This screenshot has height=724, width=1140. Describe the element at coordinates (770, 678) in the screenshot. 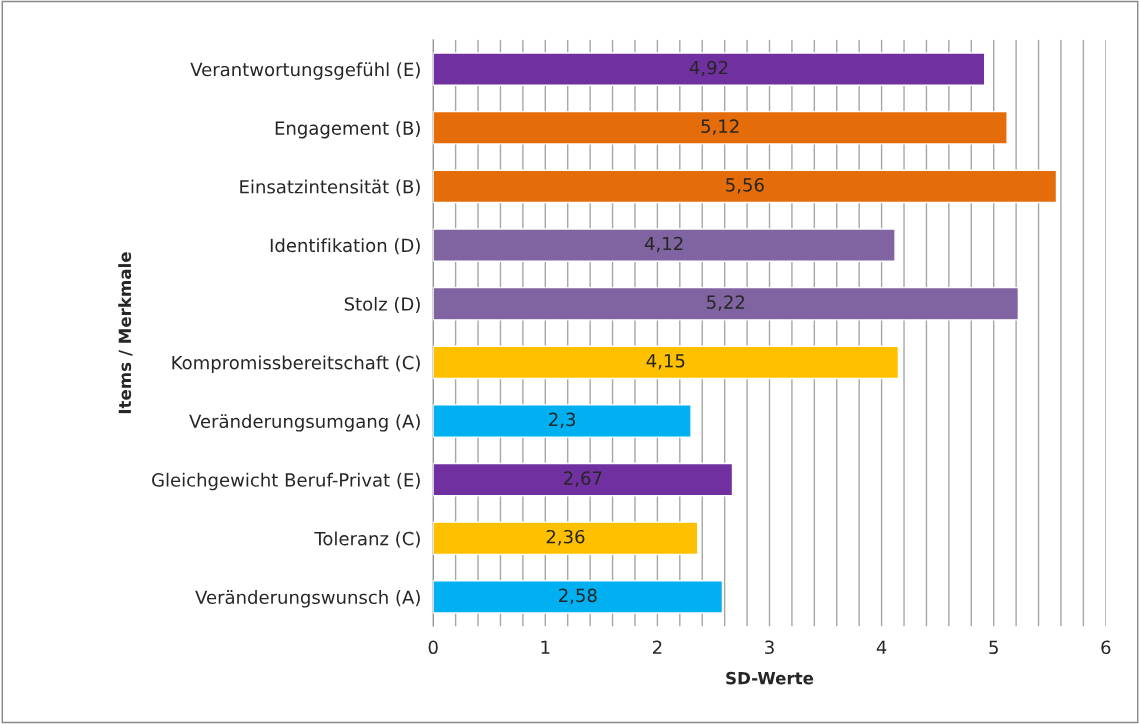

I see `x-axis-title: SD-Werte` at that location.